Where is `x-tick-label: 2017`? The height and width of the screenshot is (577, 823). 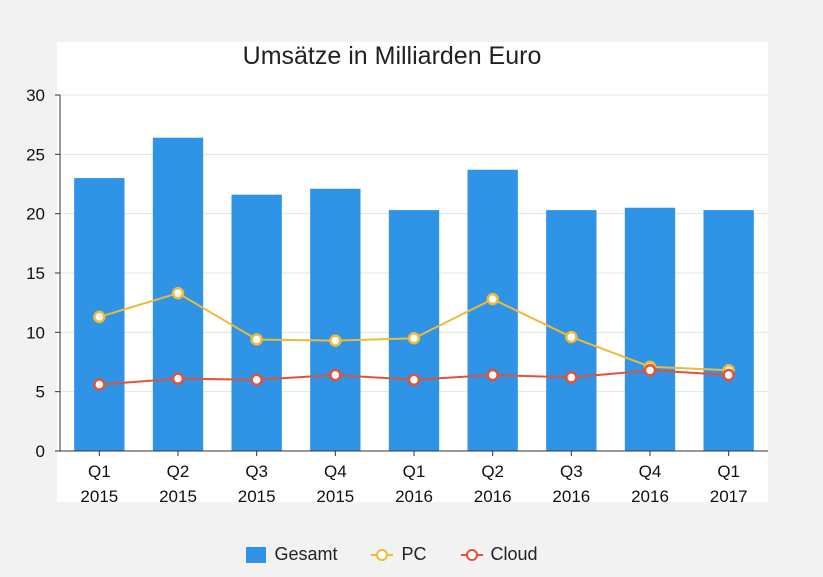
x-tick-label: 2017 is located at coordinates (729, 496).